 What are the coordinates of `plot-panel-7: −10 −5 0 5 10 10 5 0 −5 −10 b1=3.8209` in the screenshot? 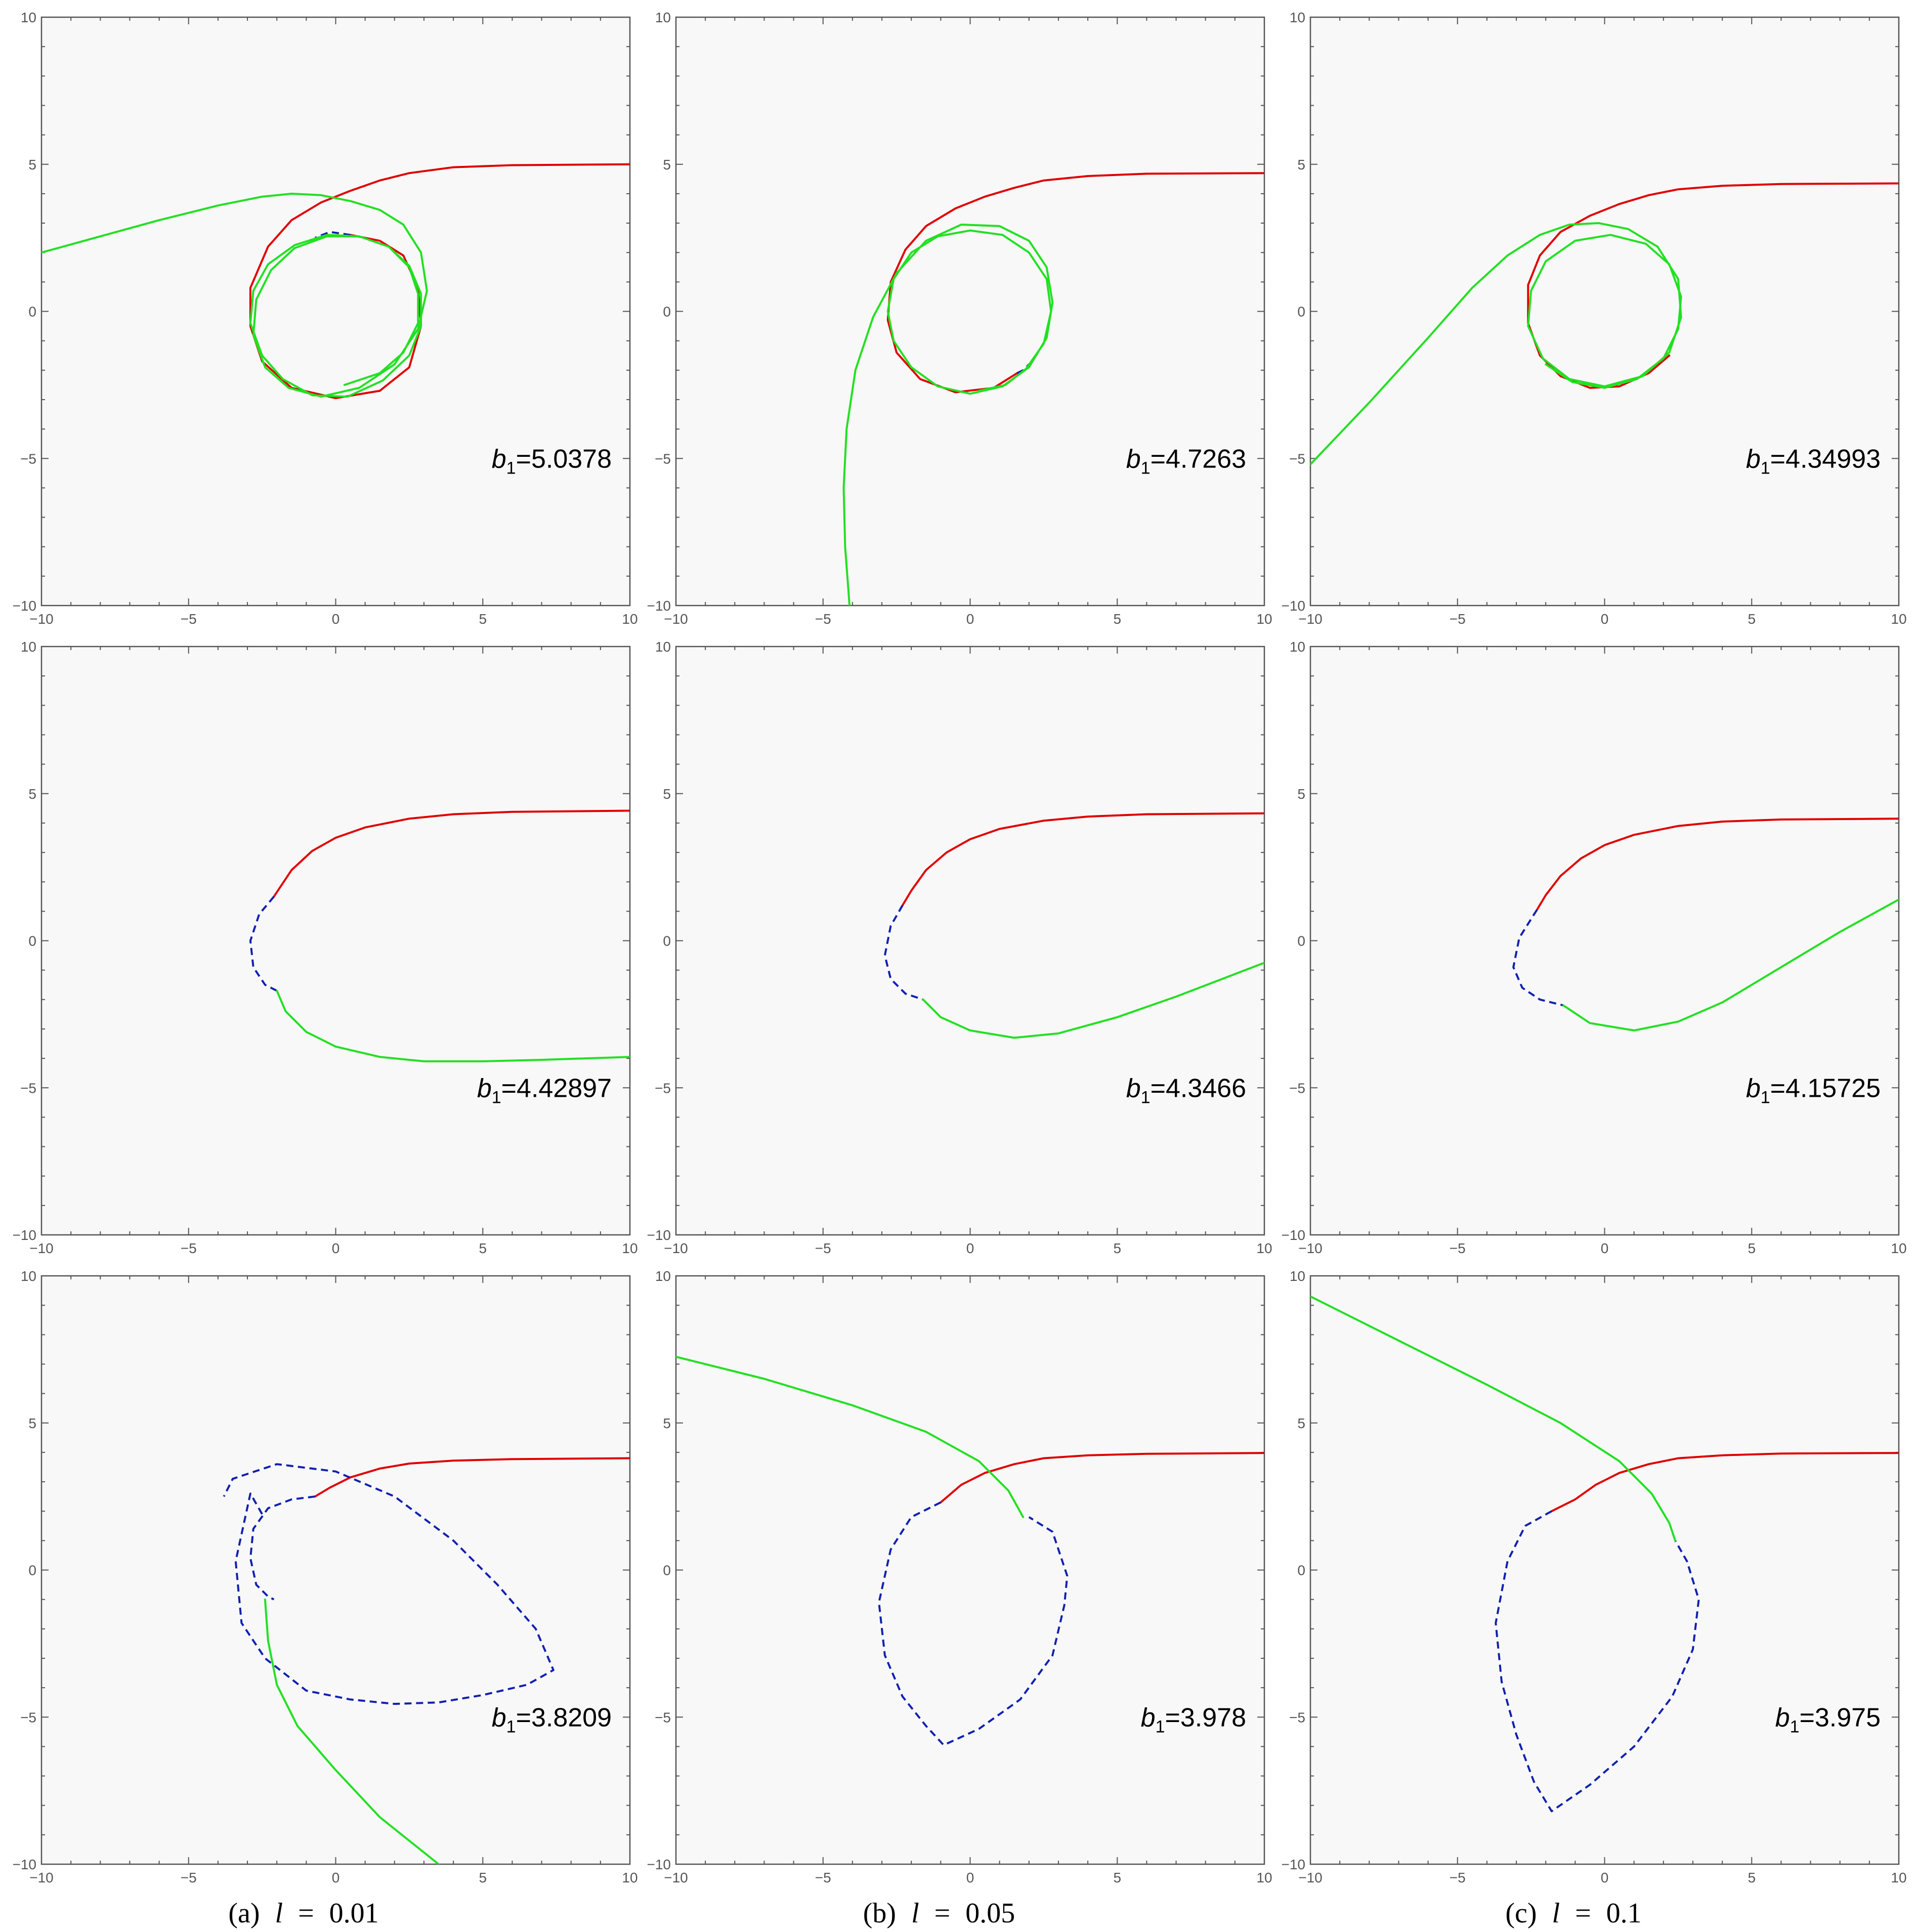 It's located at (325, 1576).